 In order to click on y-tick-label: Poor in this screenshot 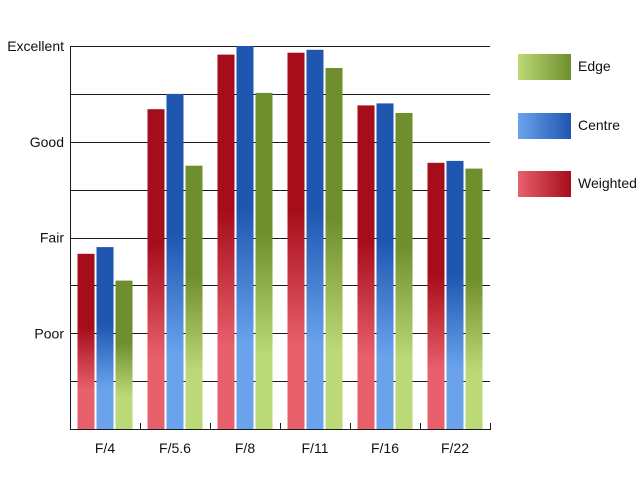, I will do `click(49, 333)`.